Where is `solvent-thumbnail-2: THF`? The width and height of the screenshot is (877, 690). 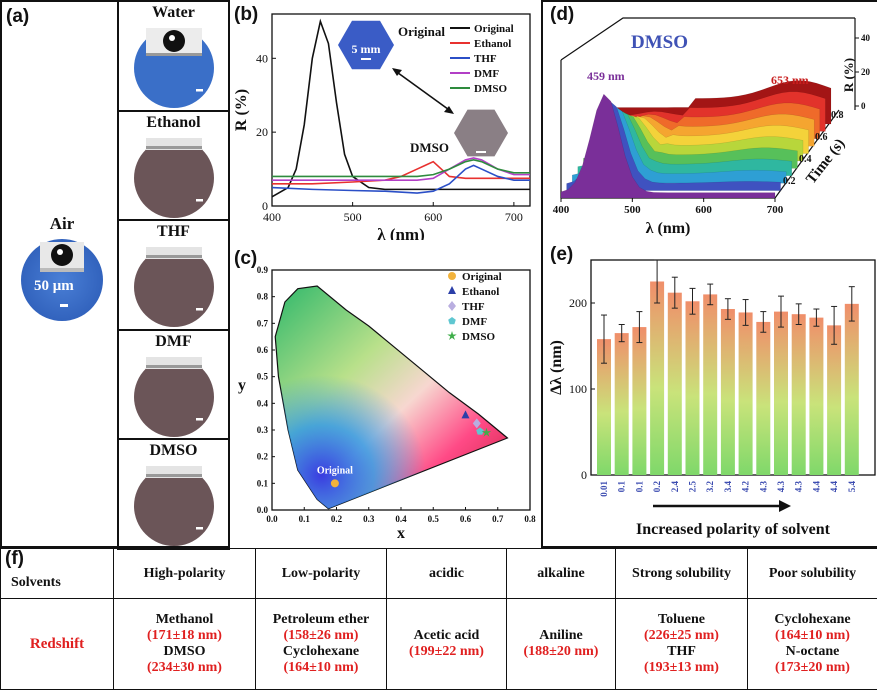 solvent-thumbnail-2: THF is located at coordinates (173, 275).